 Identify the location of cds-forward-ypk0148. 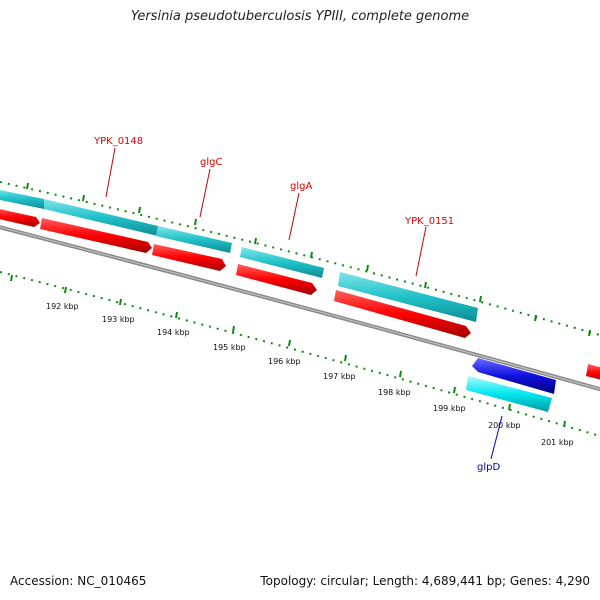
(101, 217).